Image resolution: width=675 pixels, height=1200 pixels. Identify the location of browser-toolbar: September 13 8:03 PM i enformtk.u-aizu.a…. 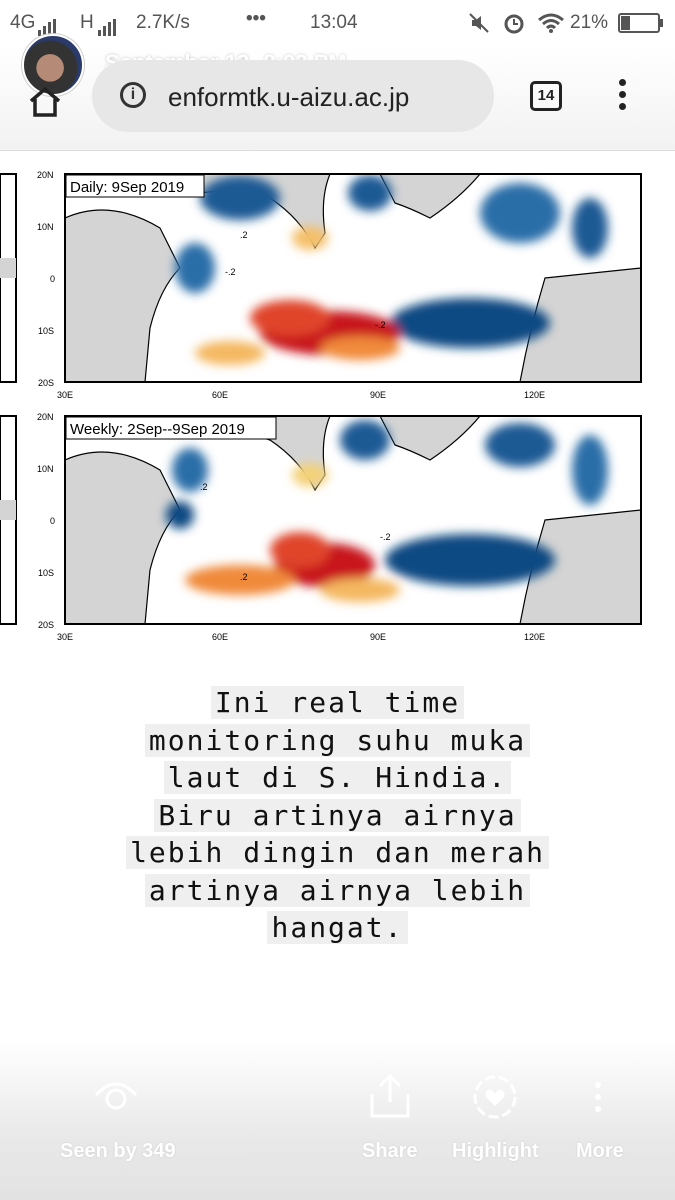
(337, 92).